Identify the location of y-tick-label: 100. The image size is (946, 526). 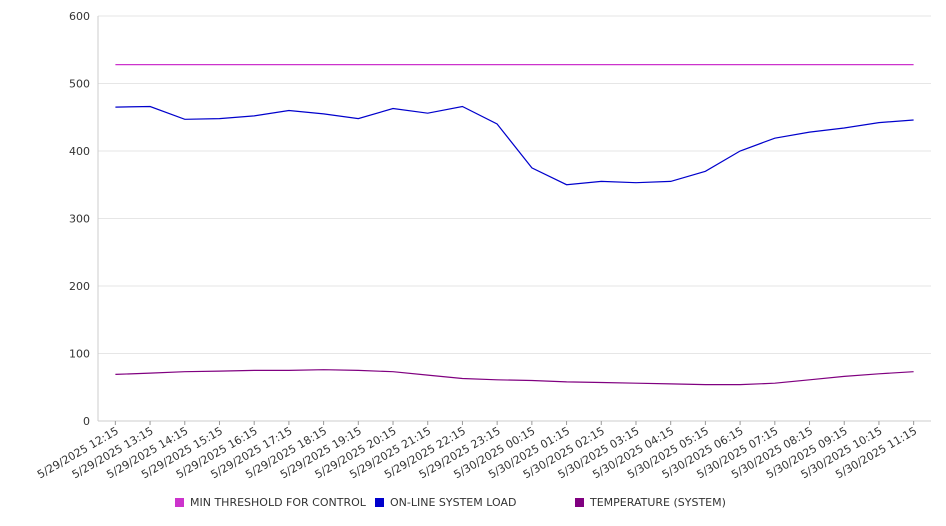
(79, 354).